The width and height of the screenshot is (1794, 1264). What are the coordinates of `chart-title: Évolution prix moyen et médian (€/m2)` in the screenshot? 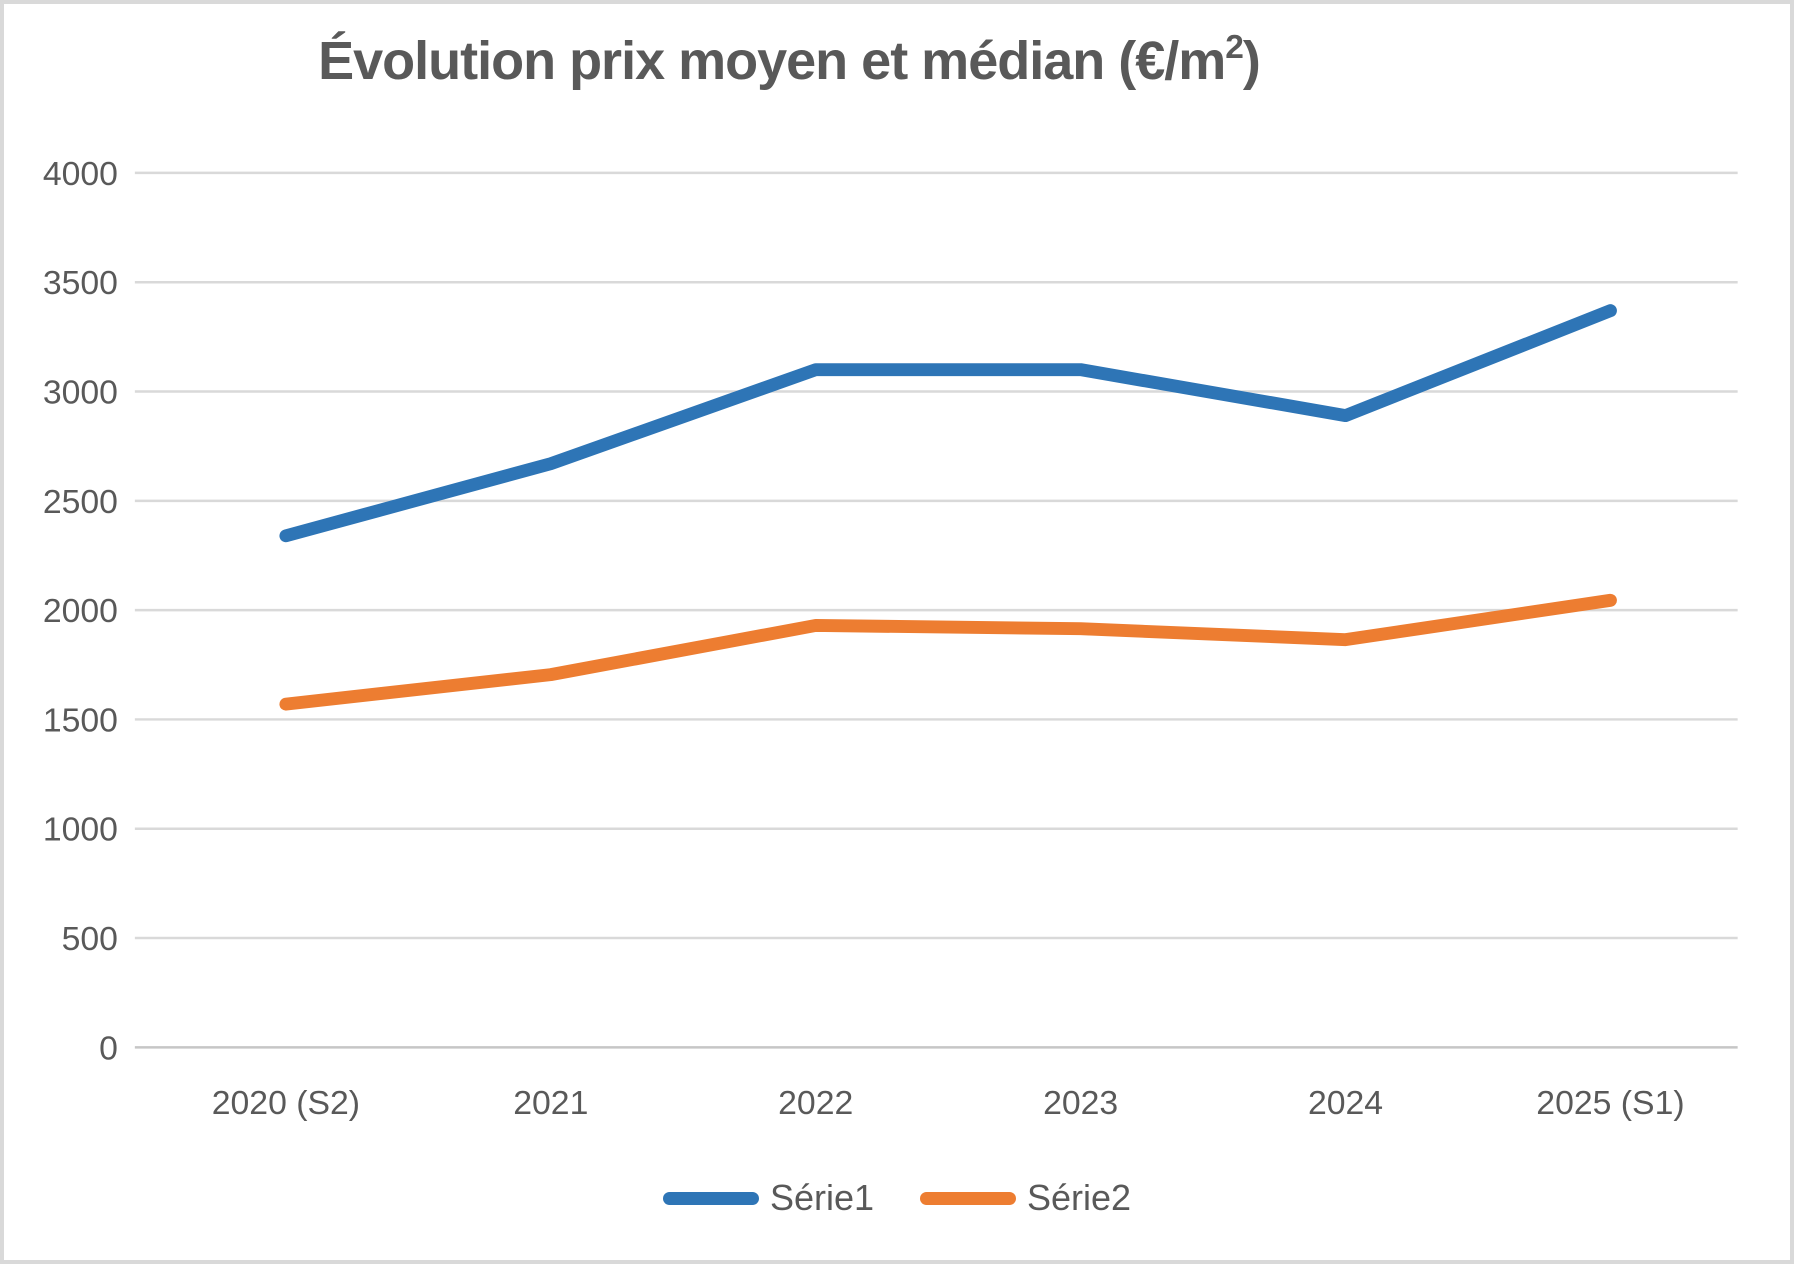 It's located at (789, 60).